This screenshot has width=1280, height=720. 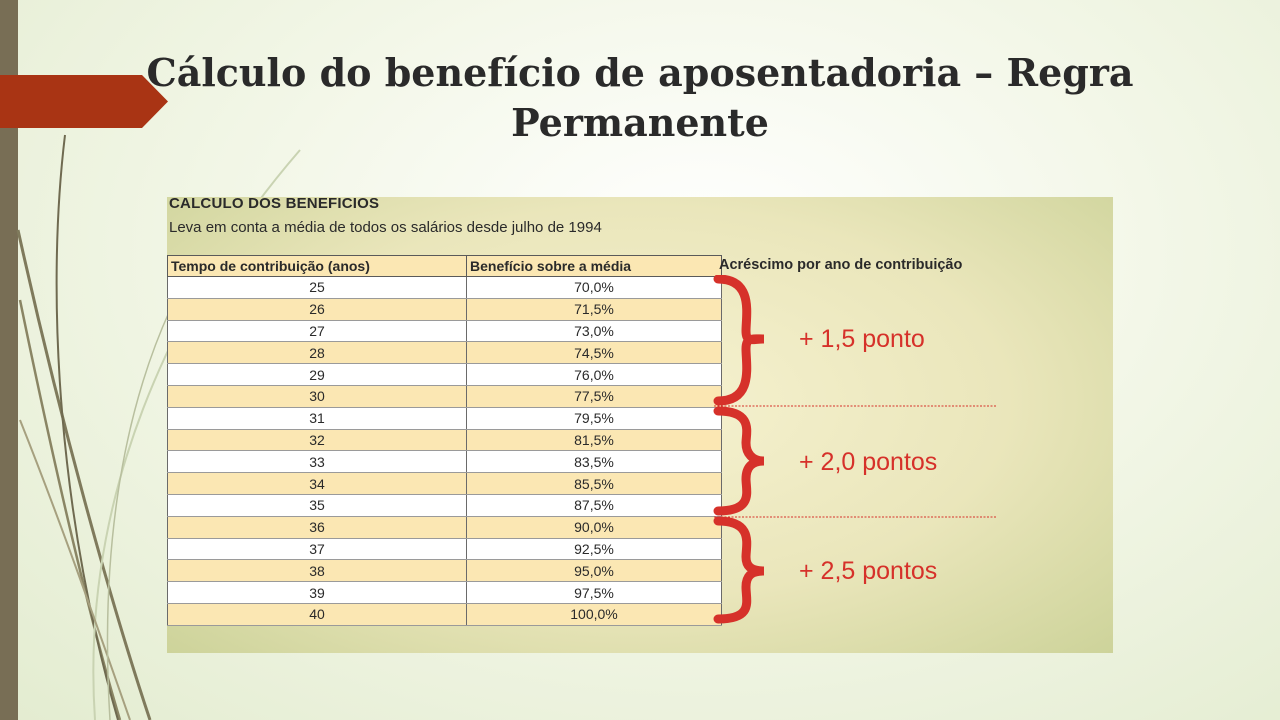 I want to click on table-row: 32 81,5%, so click(x=444, y=440).